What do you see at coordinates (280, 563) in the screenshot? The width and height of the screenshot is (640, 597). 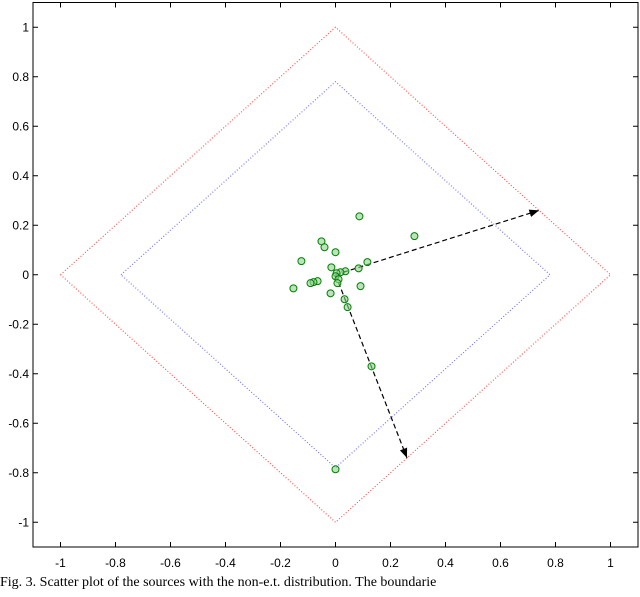 I see `x-tick-label: -0.2` at bounding box center [280, 563].